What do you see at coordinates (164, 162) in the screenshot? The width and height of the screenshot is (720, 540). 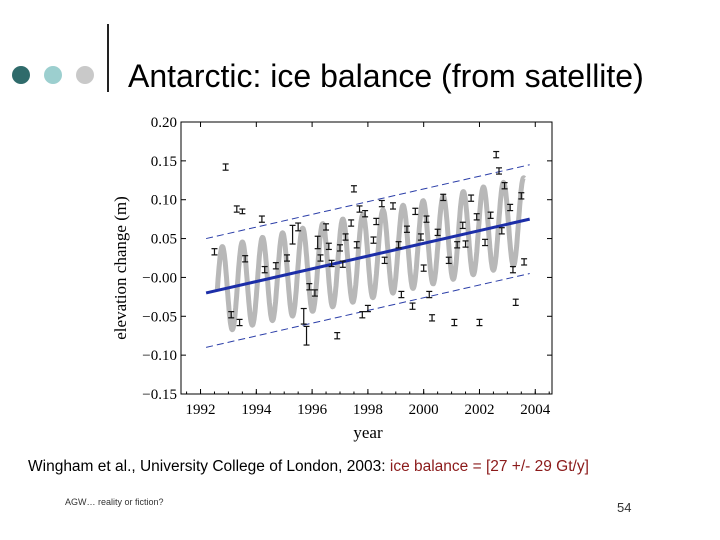 I see `y-tick-label: 0.15` at bounding box center [164, 162].